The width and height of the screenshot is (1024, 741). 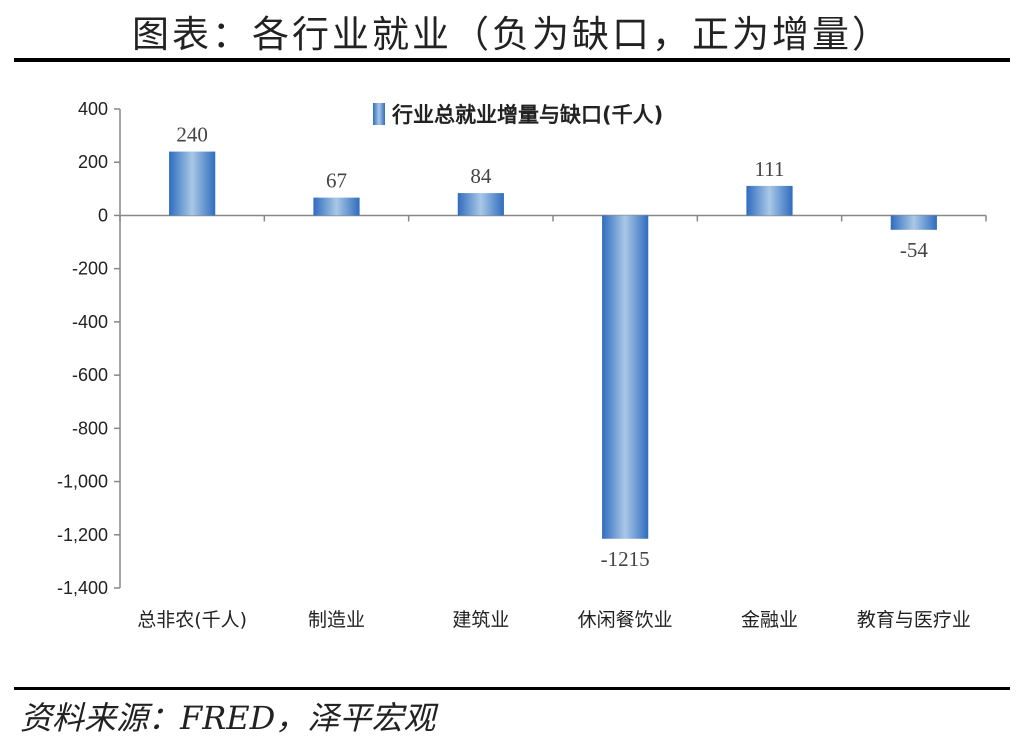 I want to click on y-tick-label: 400, so click(x=93, y=109).